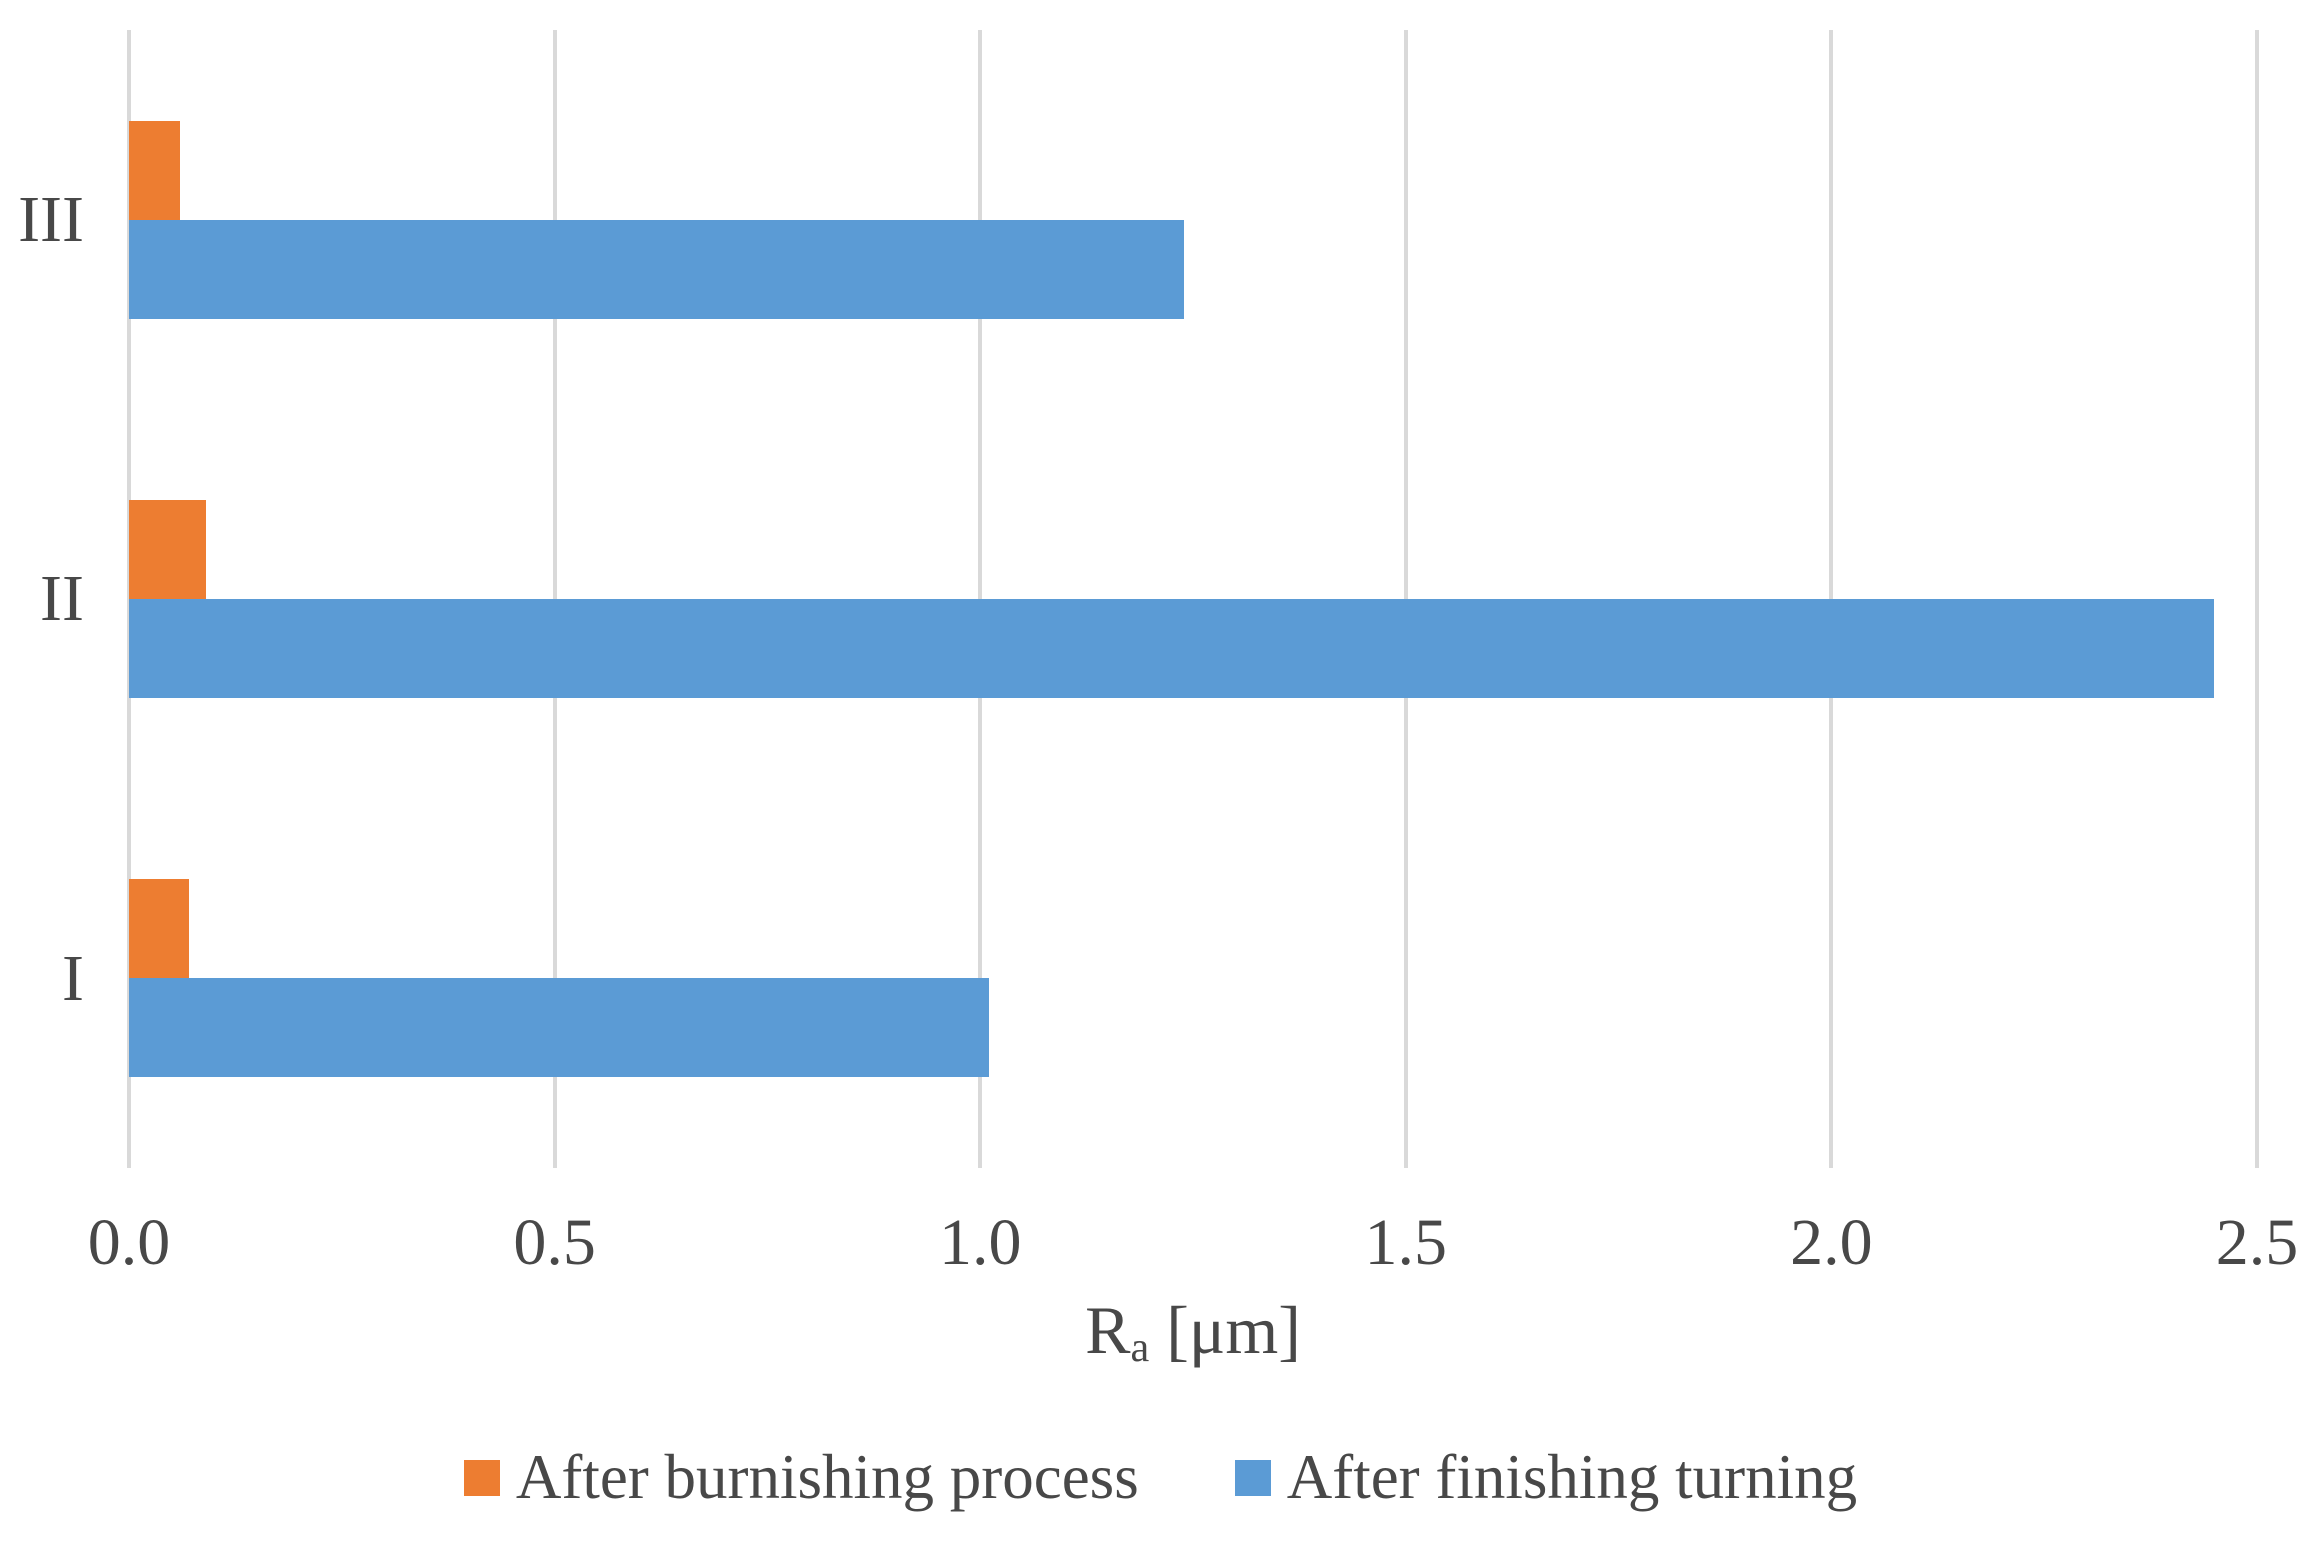 The width and height of the screenshot is (2321, 1551). What do you see at coordinates (62, 599) in the screenshot?
I see `category-label-II: II` at bounding box center [62, 599].